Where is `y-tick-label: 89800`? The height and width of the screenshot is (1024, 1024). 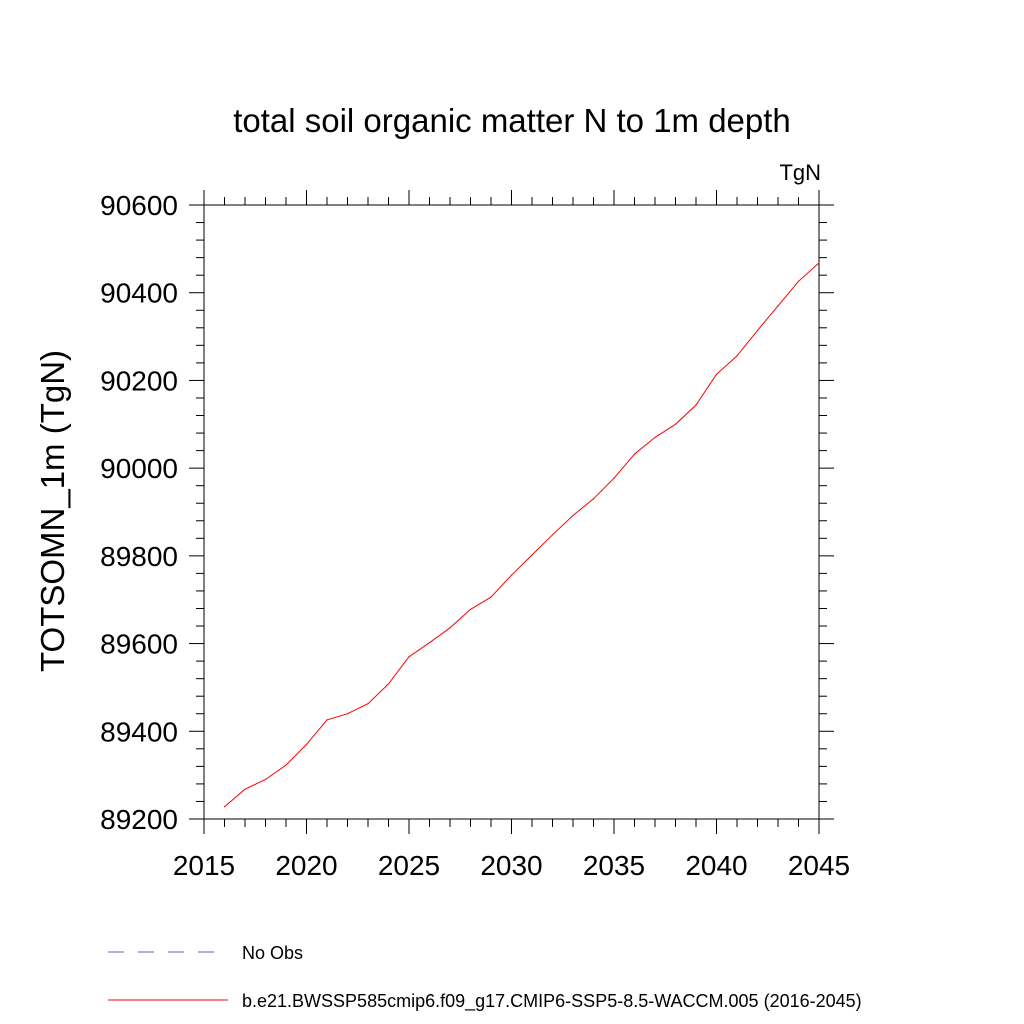 y-tick-label: 89800 is located at coordinates (139, 556).